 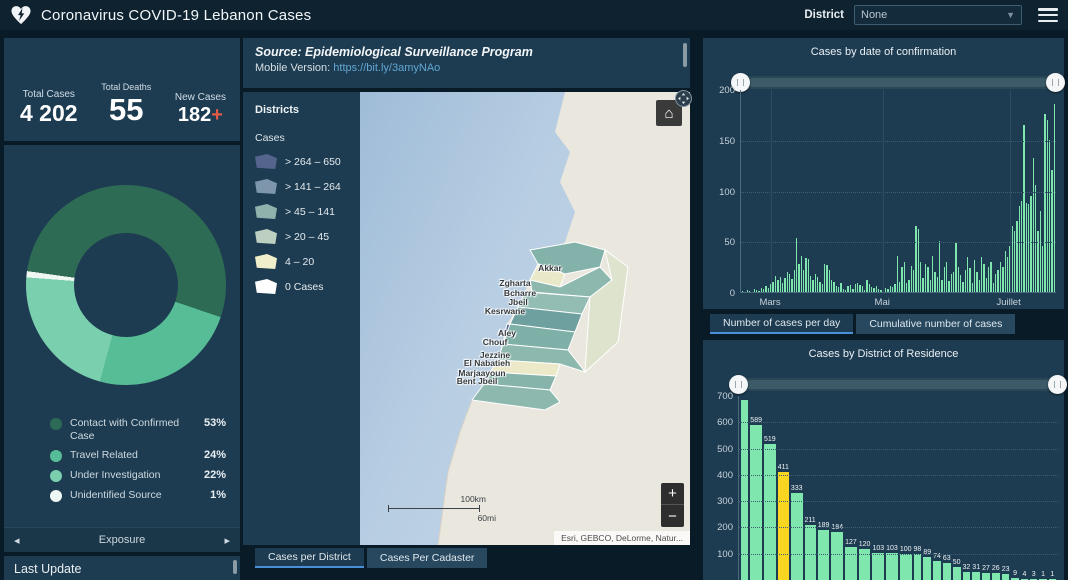 What do you see at coordinates (898, 82) in the screenshot?
I see `daily-range-slider` at bounding box center [898, 82].